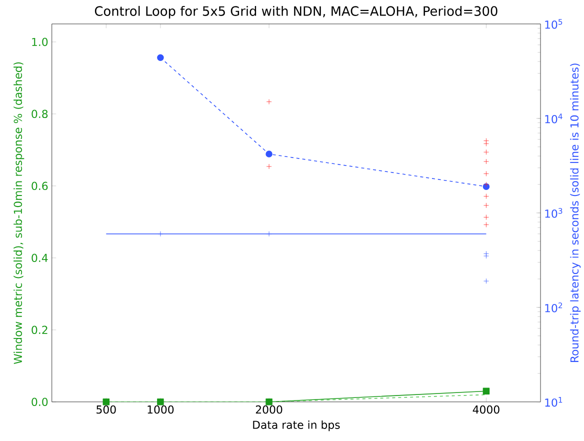 Image resolution: width=584 pixels, height=441 pixels. Describe the element at coordinates (19, 213) in the screenshot. I see `y-axis-title: Window metric (solid), sub-10min response % (dashed)` at that location.